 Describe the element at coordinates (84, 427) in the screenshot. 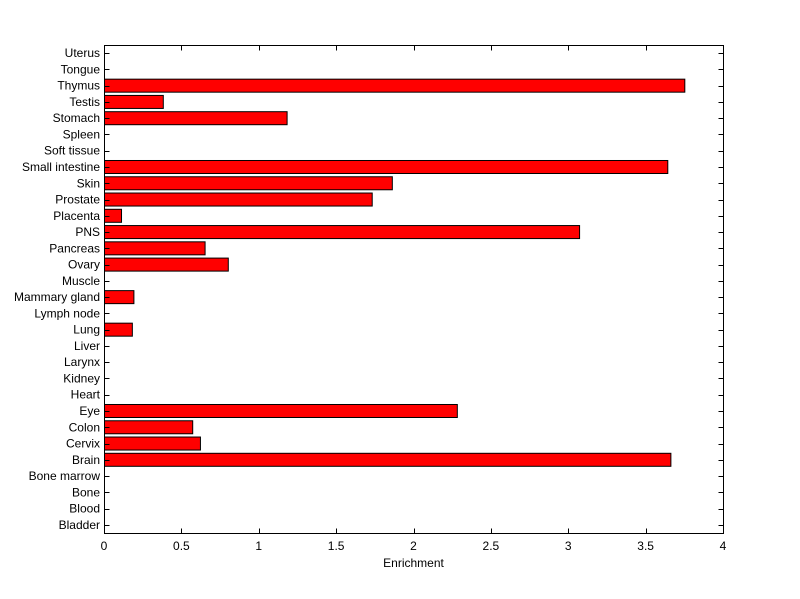

I see `category-label-colon: Colon` at that location.